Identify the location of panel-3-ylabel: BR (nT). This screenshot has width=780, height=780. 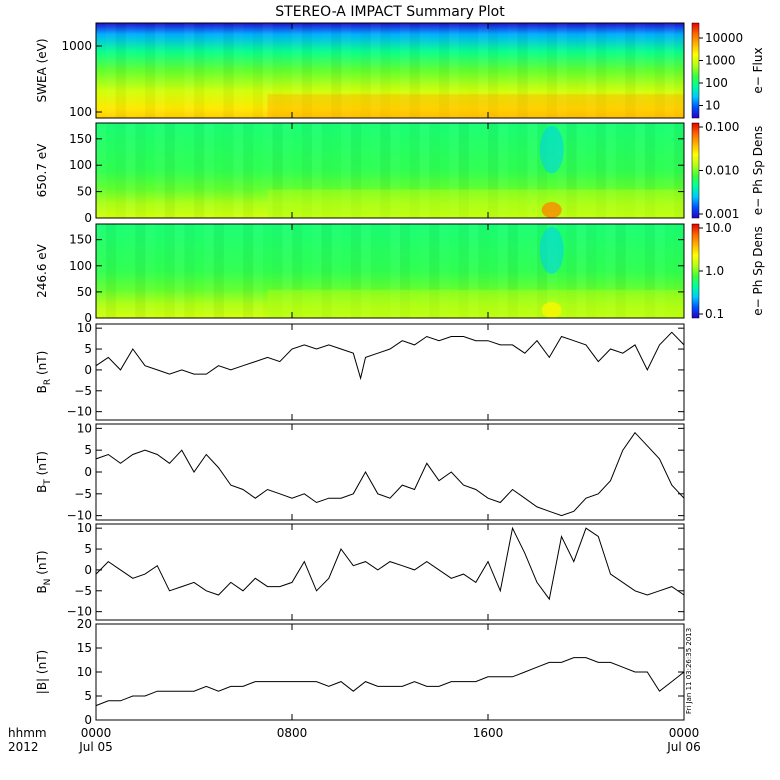
(44, 372).